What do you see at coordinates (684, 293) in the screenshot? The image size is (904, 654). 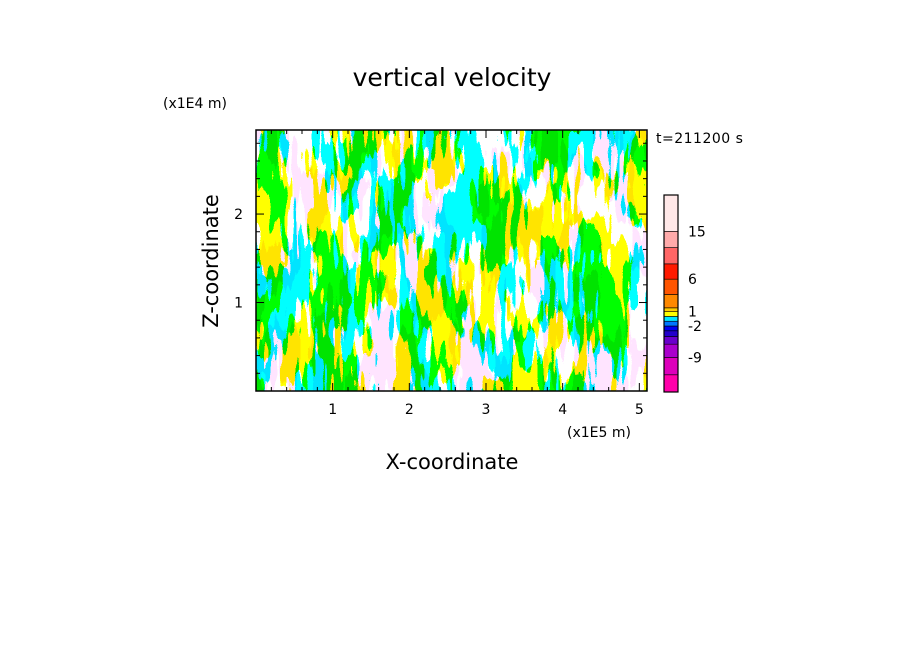 I see `colorbar: -9 -21 6 15` at bounding box center [684, 293].